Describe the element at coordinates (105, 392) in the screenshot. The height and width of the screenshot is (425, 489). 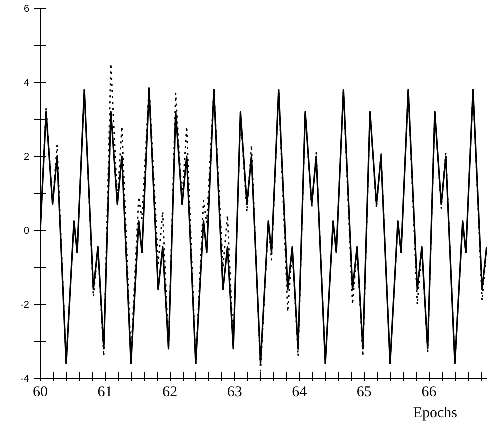
I see `x-tick-label: 61` at that location.